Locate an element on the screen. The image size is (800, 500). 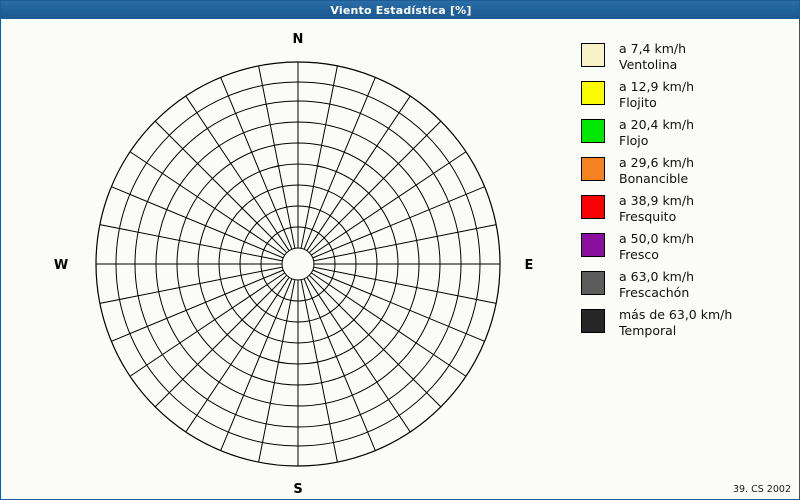
compass-label-south: S is located at coordinates (297, 489).